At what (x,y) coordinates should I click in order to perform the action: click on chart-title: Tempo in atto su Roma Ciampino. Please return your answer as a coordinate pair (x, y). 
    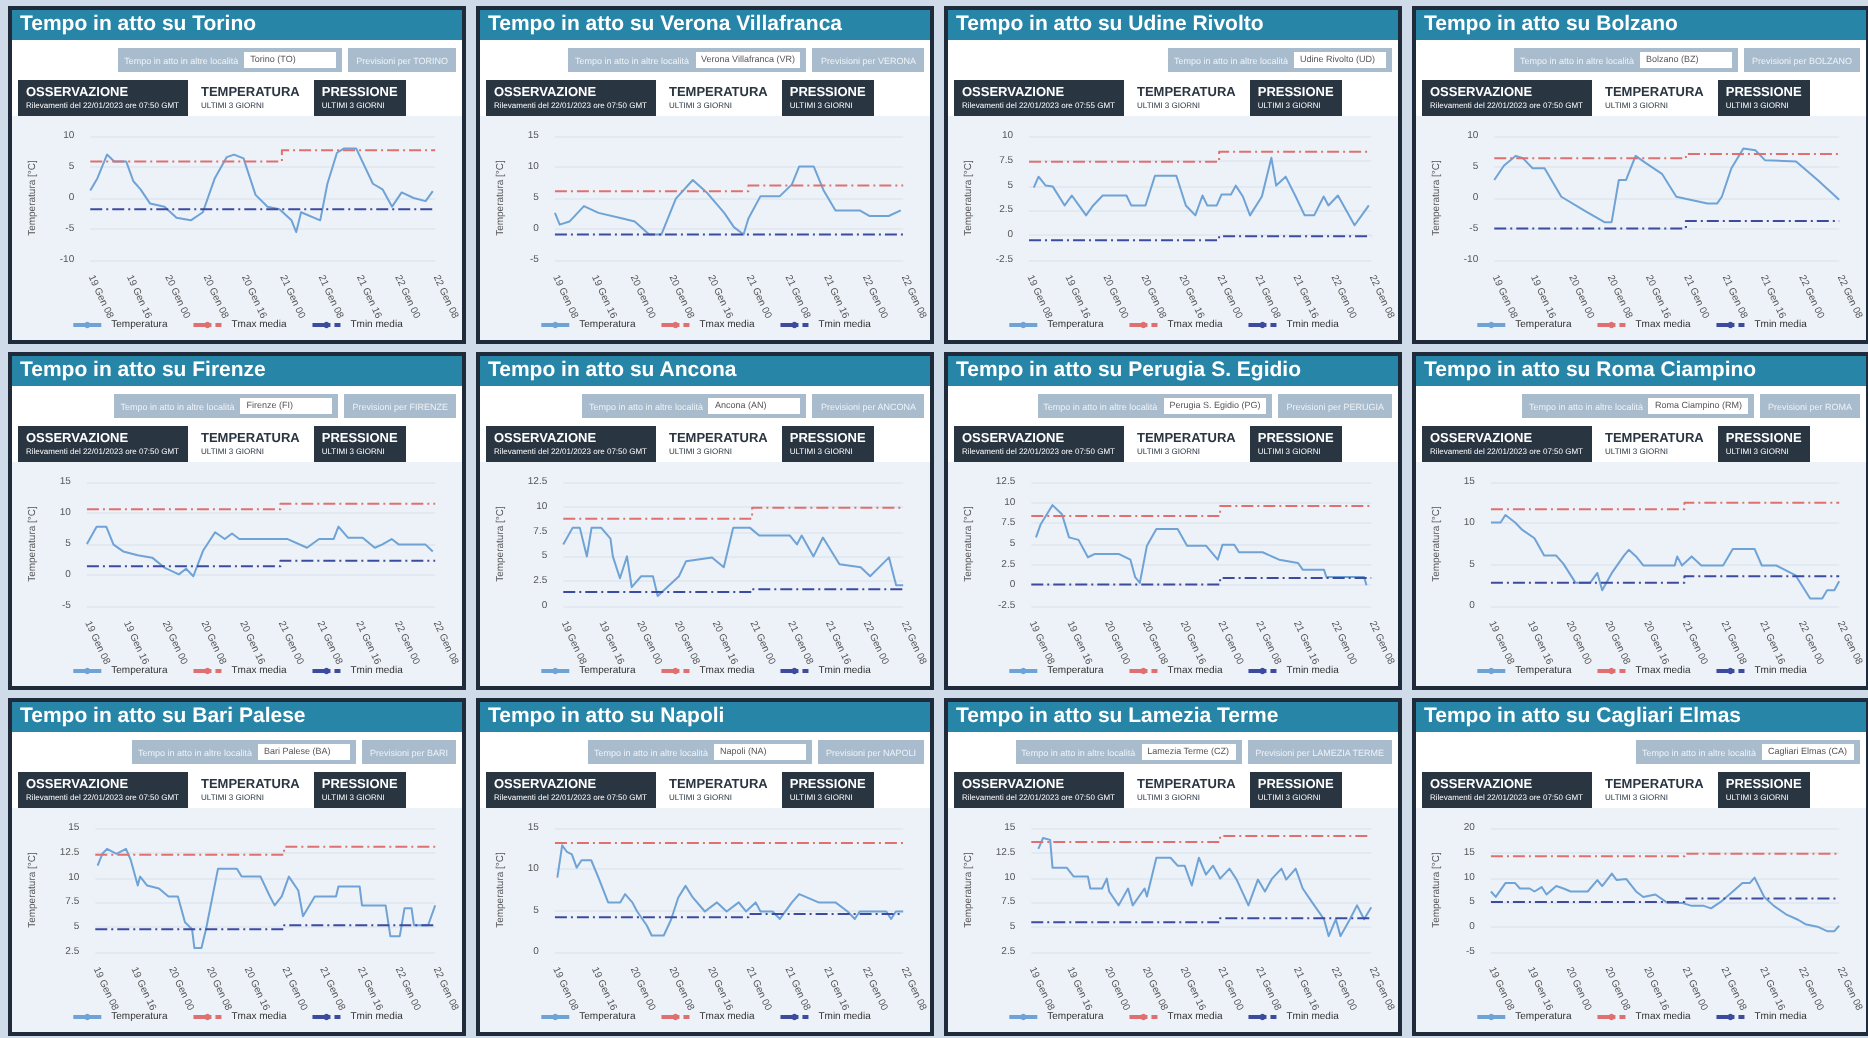
    Looking at the image, I should click on (1641, 371).